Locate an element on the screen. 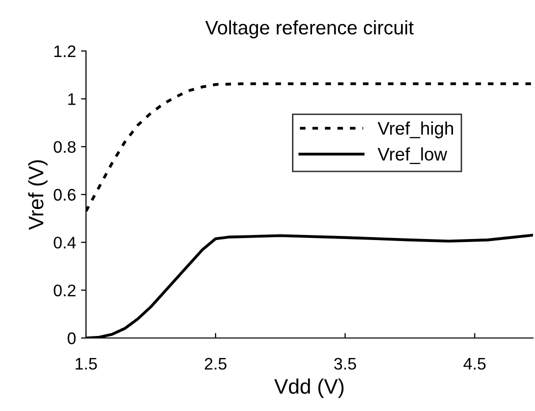  y-tick-label: 1 is located at coordinates (72, 99).